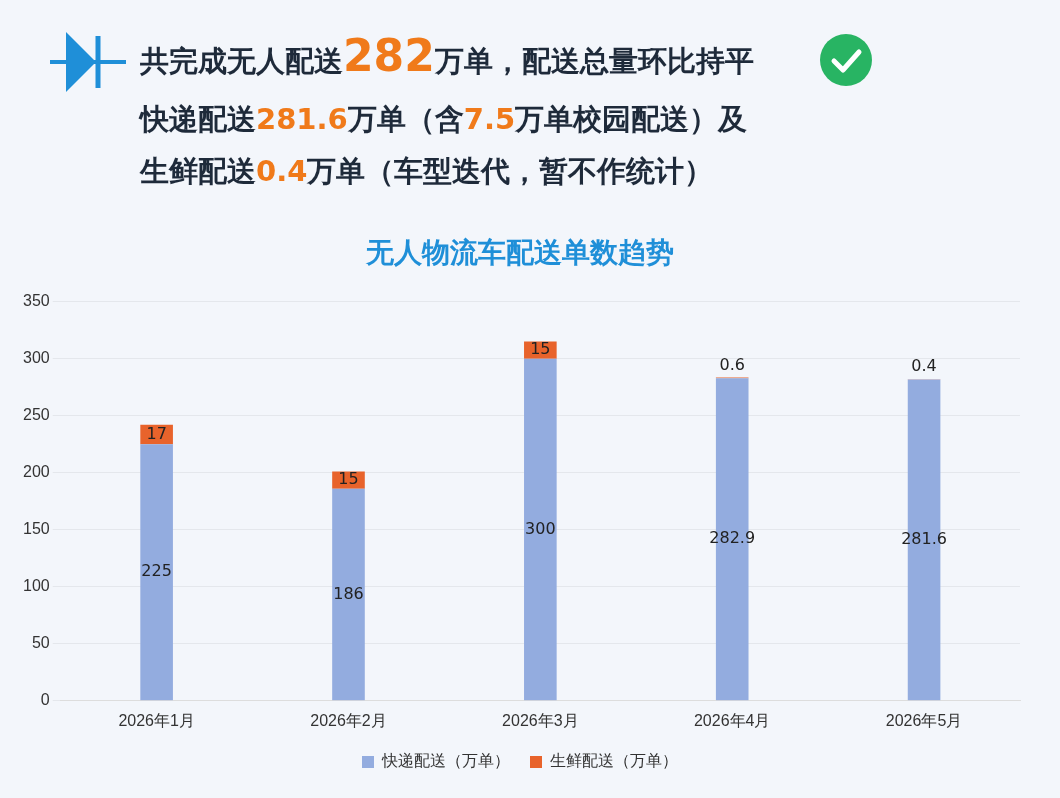 The height and width of the screenshot is (798, 1060). I want to click on x-tick-label: 2026年3月, so click(540, 720).